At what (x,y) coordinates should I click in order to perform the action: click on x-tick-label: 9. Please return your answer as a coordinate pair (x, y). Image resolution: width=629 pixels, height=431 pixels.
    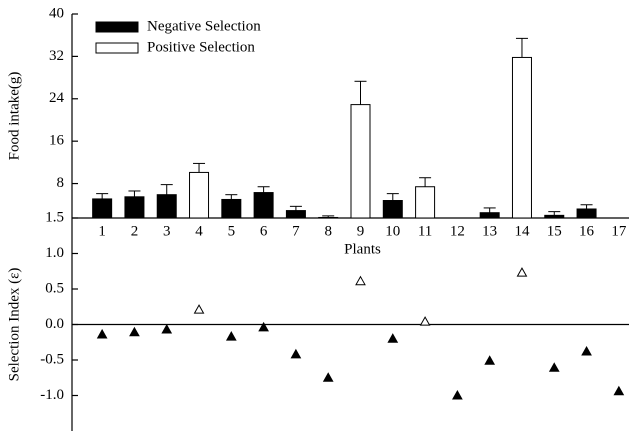
    Looking at the image, I should click on (361, 231).